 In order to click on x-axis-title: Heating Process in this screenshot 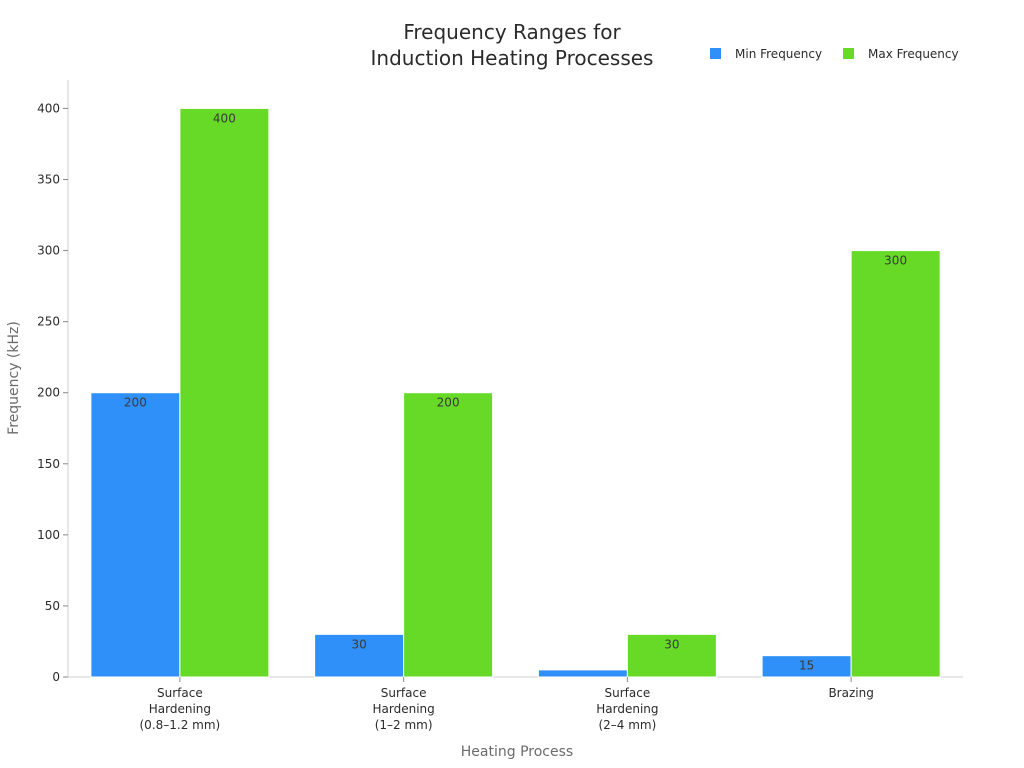, I will do `click(517, 752)`.